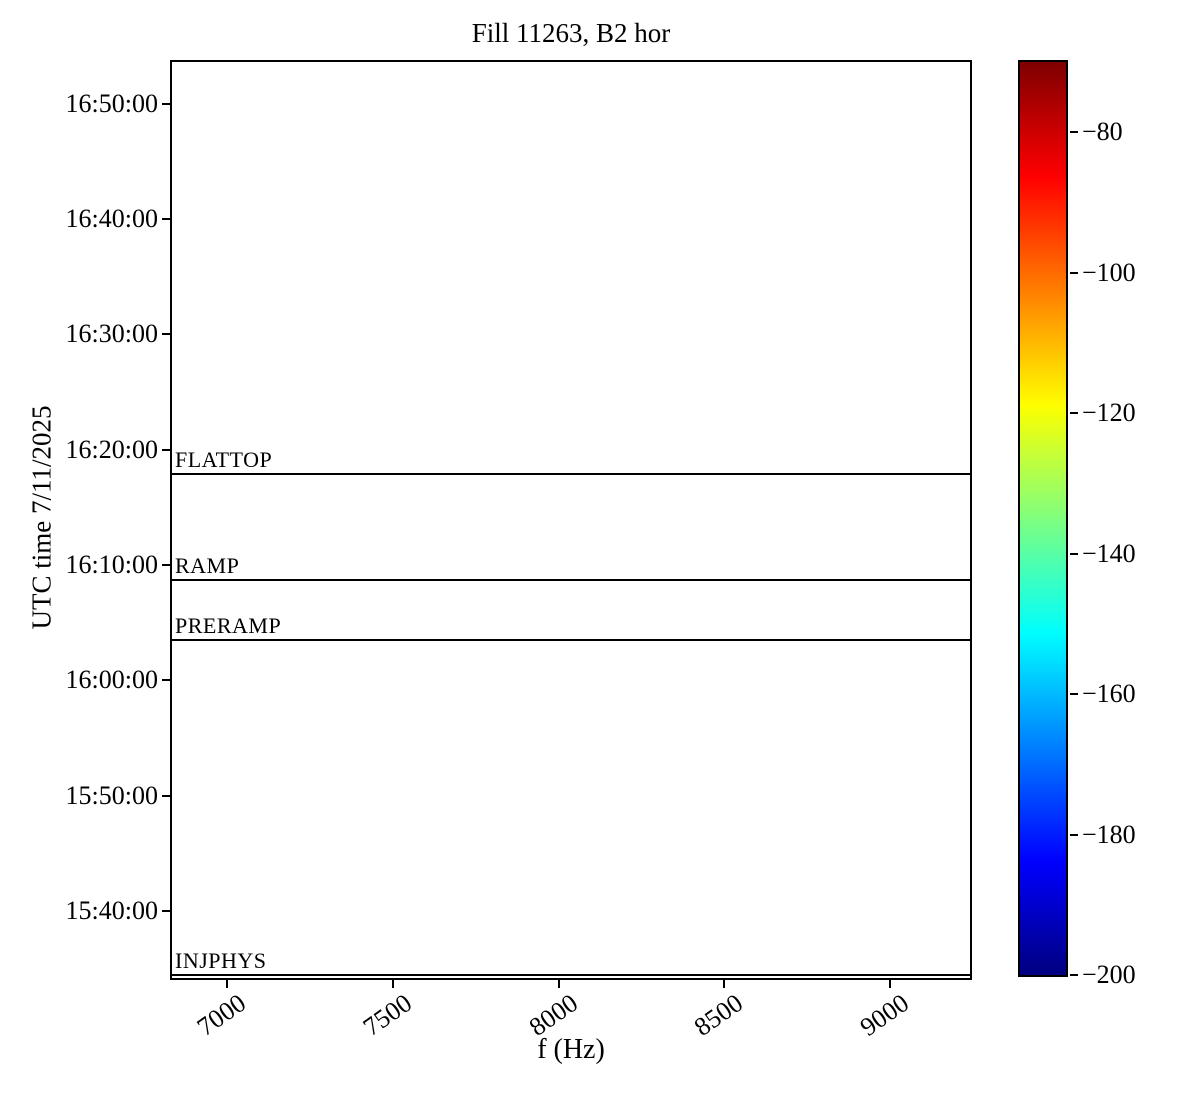 Image resolution: width=1200 pixels, height=1100 pixels. Describe the element at coordinates (111, 911) in the screenshot. I see `y-tick-label: 15:40:00` at that location.